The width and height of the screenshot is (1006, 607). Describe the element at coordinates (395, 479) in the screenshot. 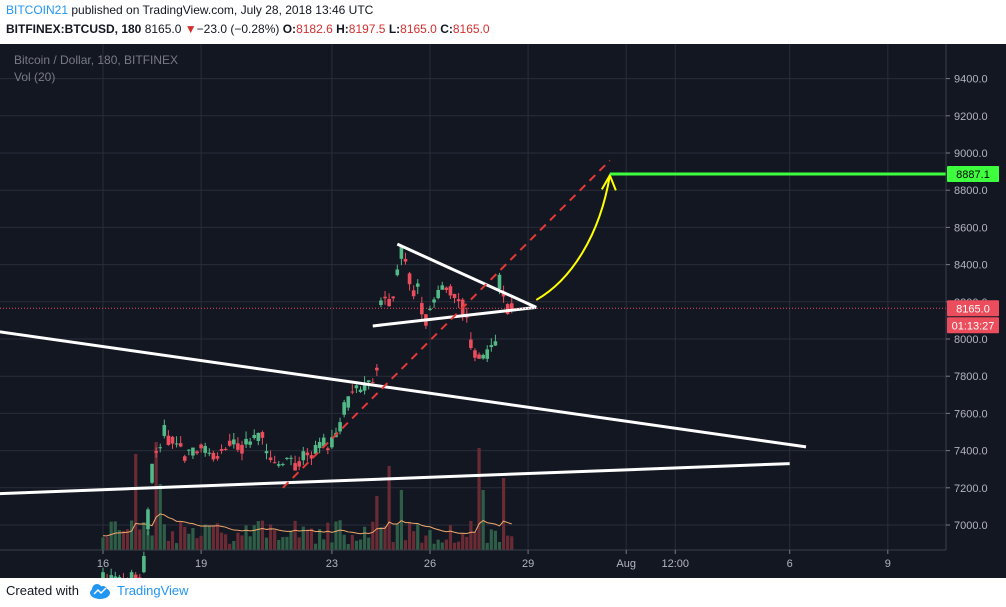

I see `lower-wedge-trendline` at that location.